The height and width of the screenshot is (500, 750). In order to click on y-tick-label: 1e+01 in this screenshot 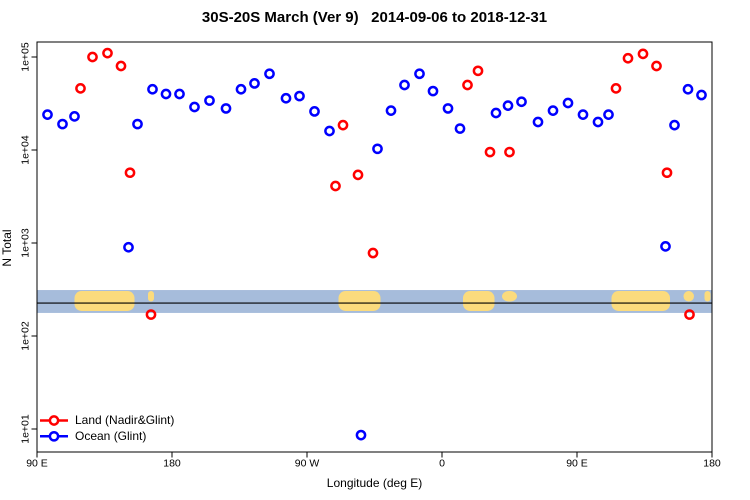, I will do `click(26, 429)`.